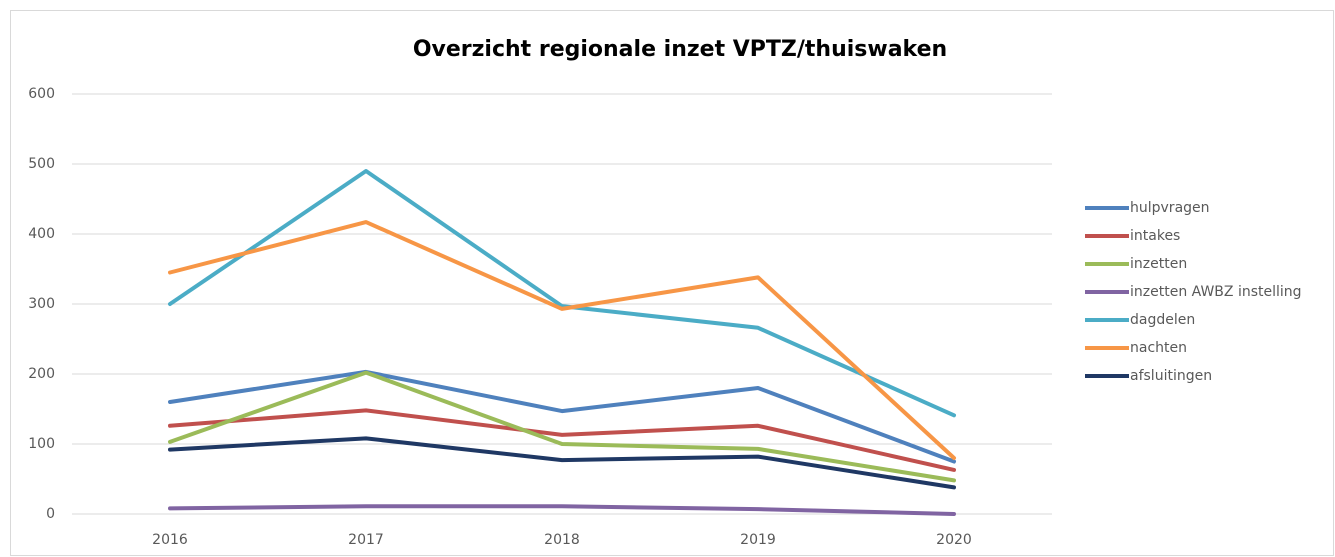 Image resolution: width=1335 pixels, height=557 pixels. What do you see at coordinates (41, 374) in the screenshot?
I see `y-tick-label: 200` at bounding box center [41, 374].